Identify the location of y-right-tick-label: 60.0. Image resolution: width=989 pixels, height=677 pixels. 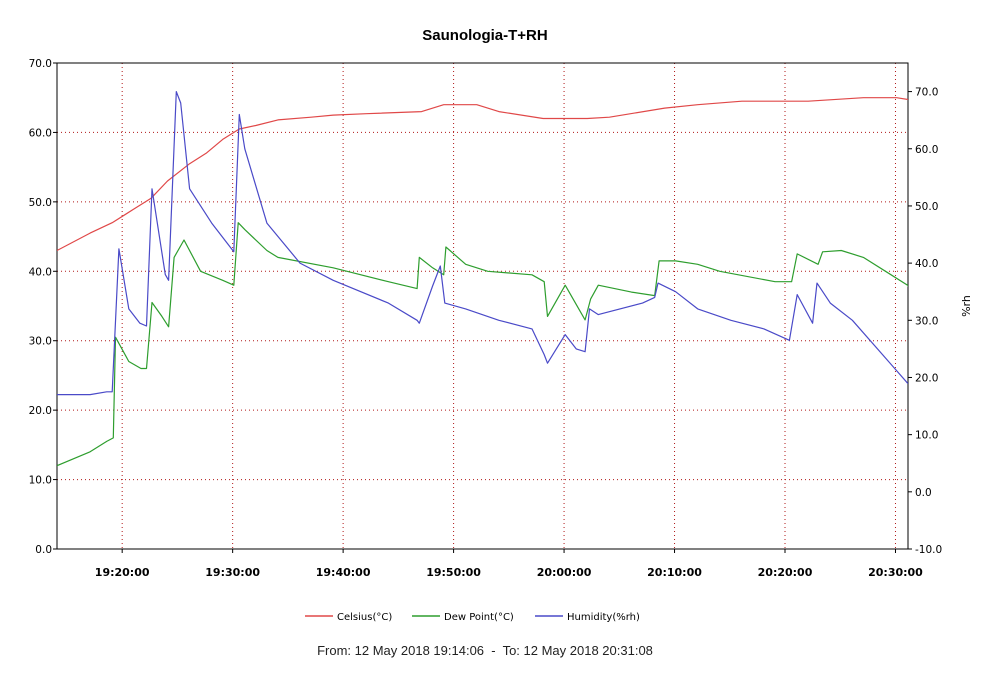
(926, 150).